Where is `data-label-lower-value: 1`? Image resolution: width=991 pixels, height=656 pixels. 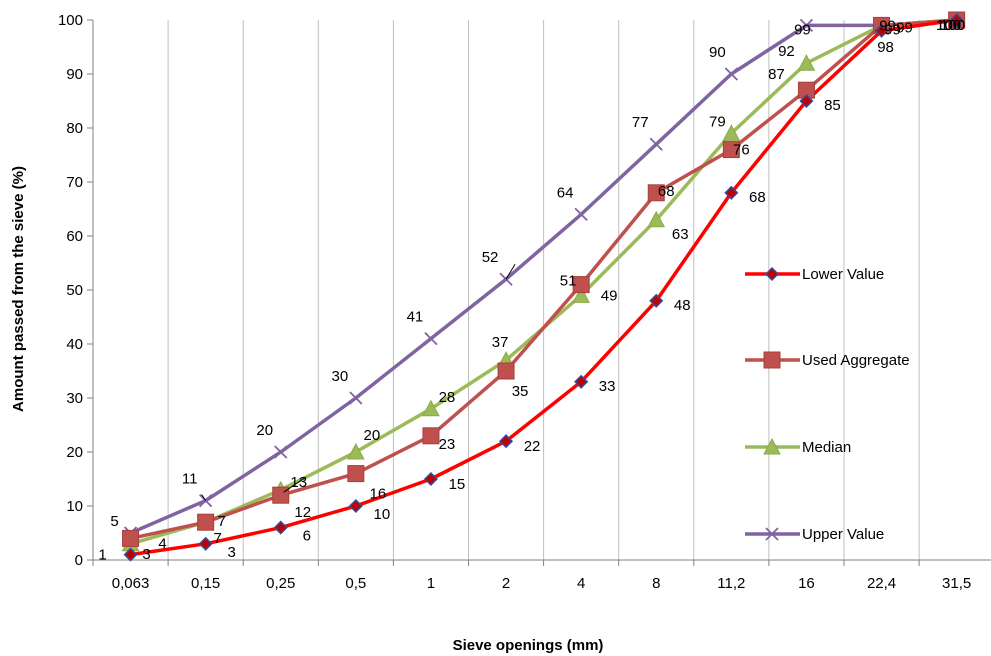
data-label-lower-value: 1 is located at coordinates (102, 555).